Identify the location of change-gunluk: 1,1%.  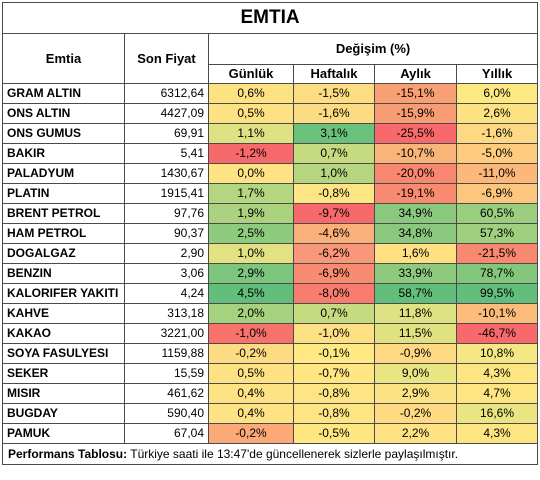
(251, 133).